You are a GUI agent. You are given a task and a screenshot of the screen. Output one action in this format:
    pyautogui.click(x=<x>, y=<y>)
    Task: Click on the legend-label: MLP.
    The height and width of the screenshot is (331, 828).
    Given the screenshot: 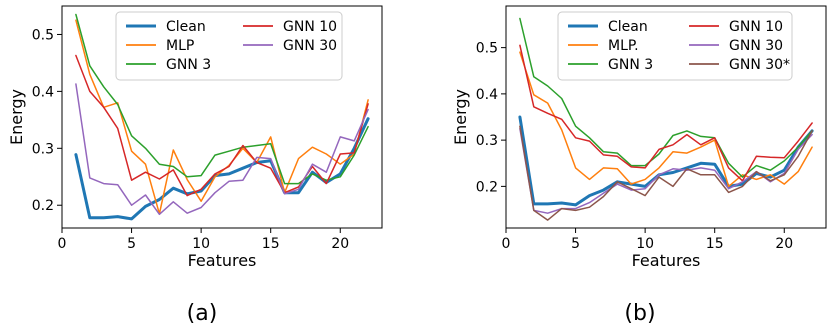 What is the action you would take?
    pyautogui.click(x=623, y=46)
    